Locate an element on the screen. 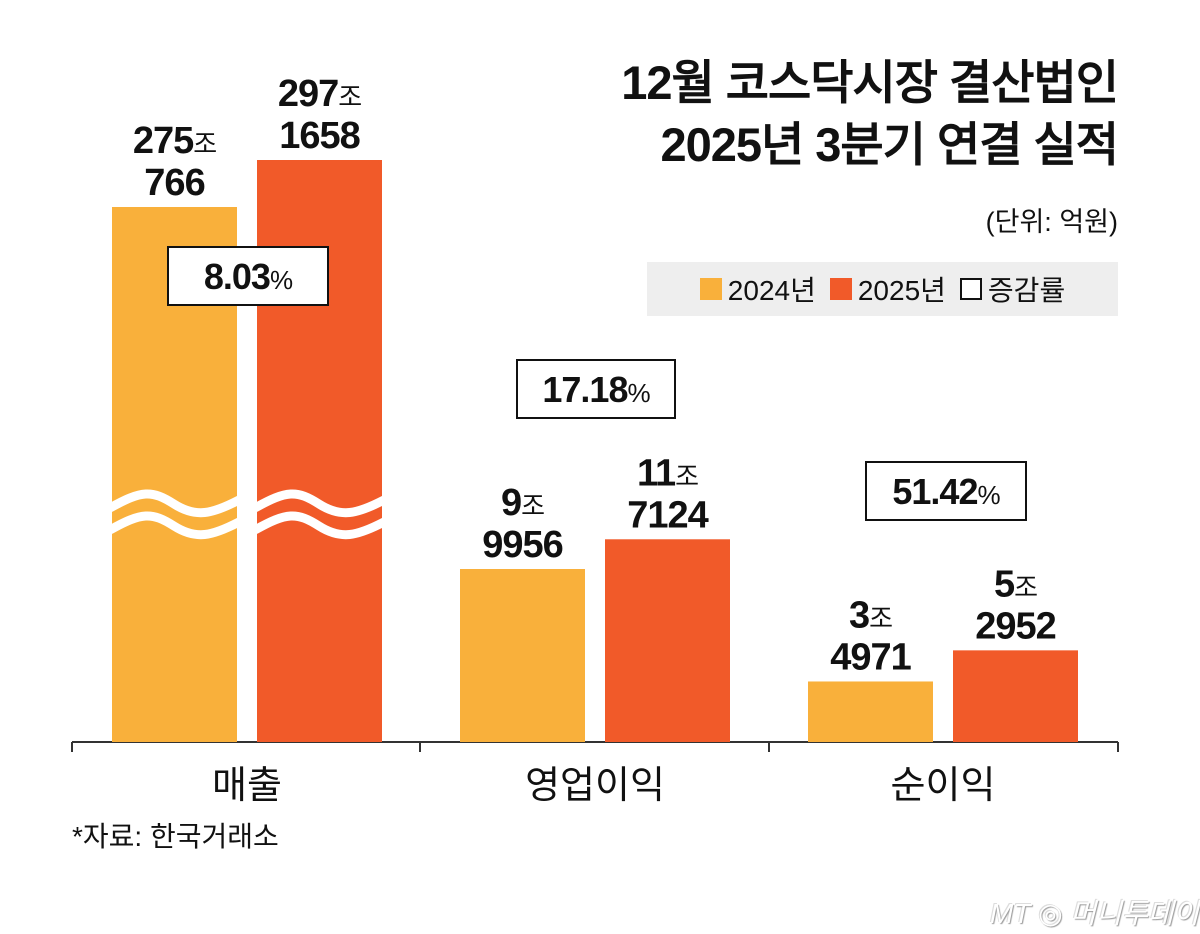 This screenshot has width=1200, height=934. legend-swatch-2025 is located at coordinates (840, 289).